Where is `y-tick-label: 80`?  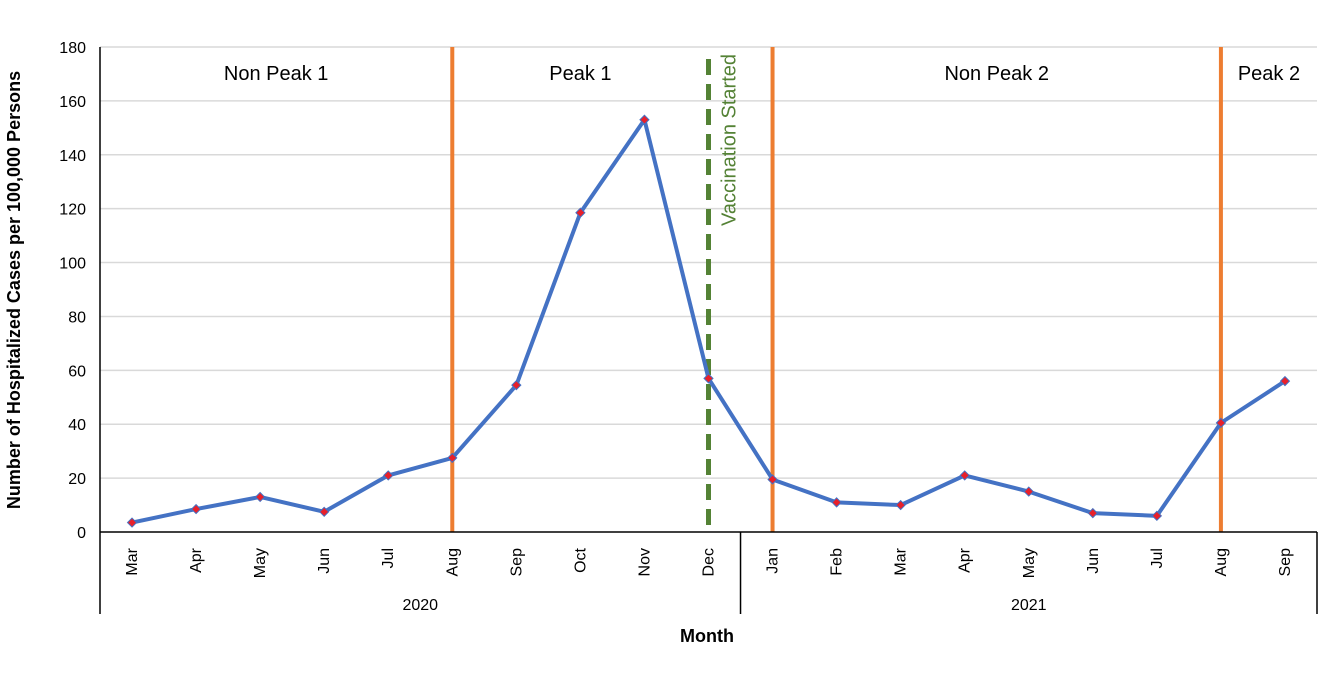 y-tick-label: 80 is located at coordinates (77, 317).